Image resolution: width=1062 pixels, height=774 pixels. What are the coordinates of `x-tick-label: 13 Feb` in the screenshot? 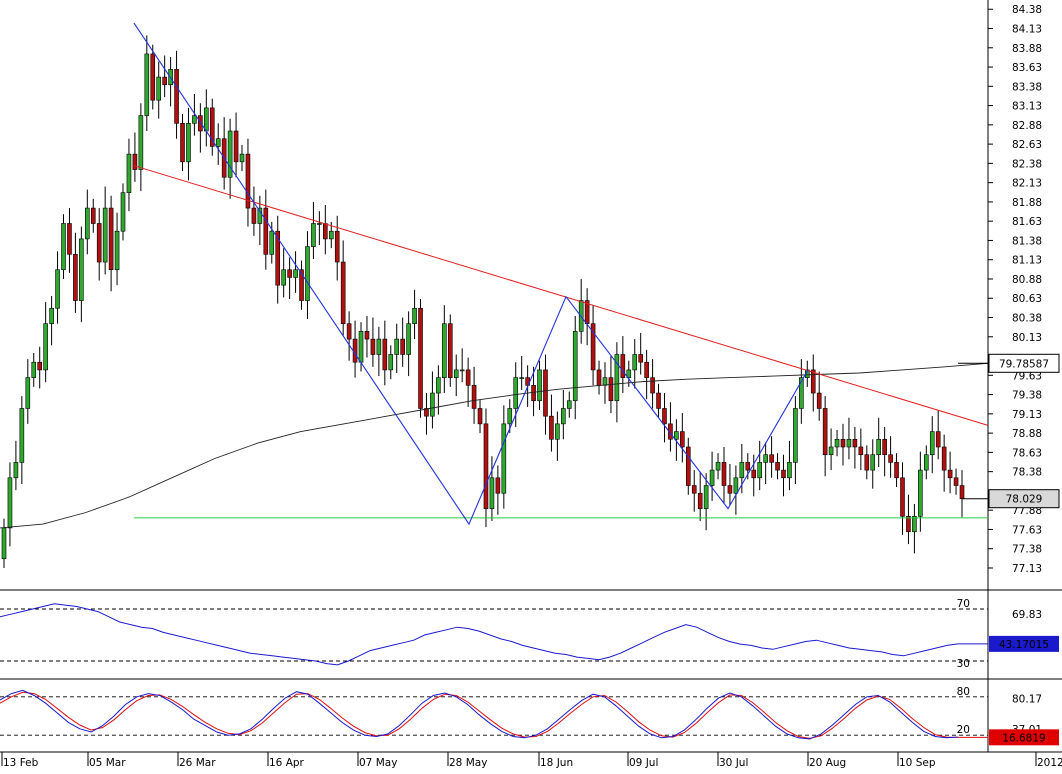 It's located at (21, 763).